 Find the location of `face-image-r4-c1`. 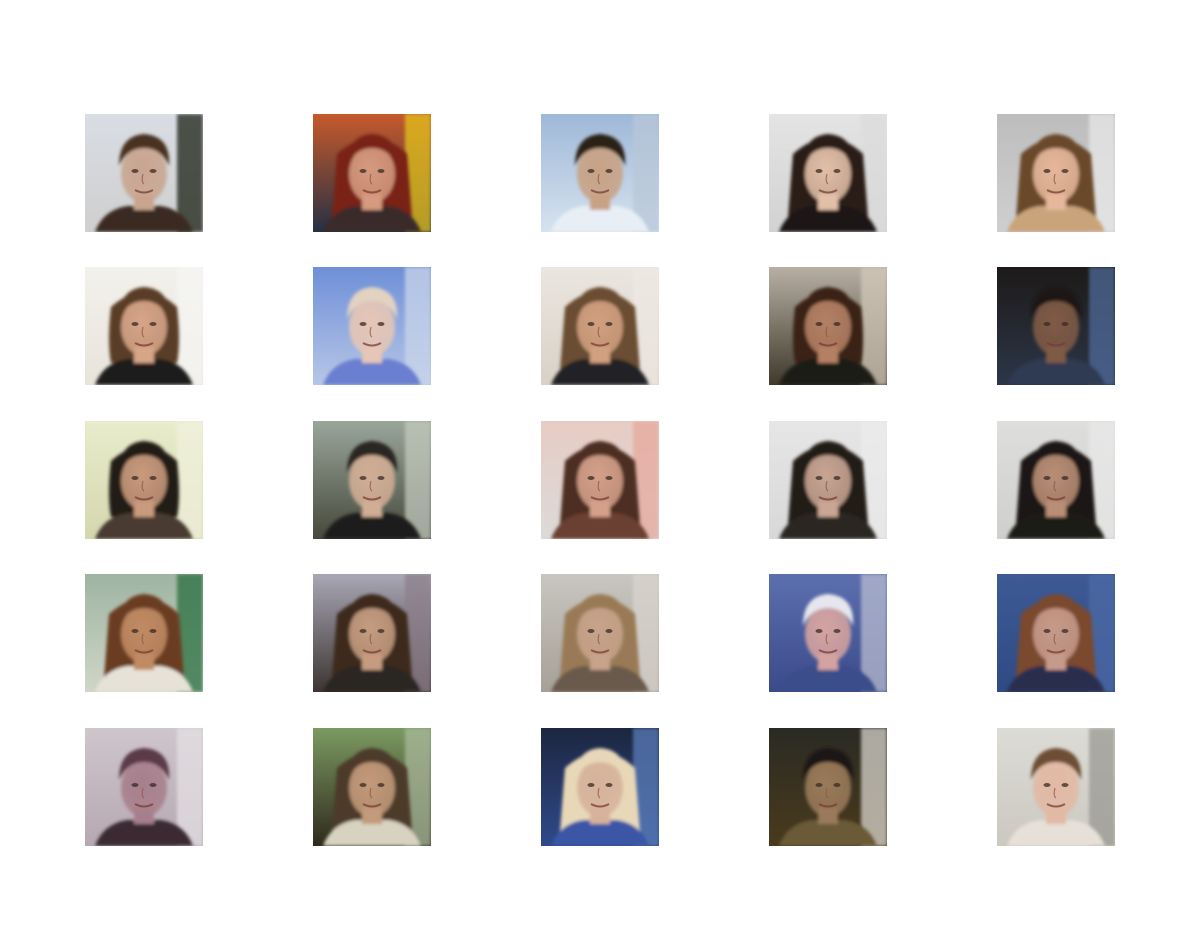

face-image-r4-c1 is located at coordinates (144, 633).